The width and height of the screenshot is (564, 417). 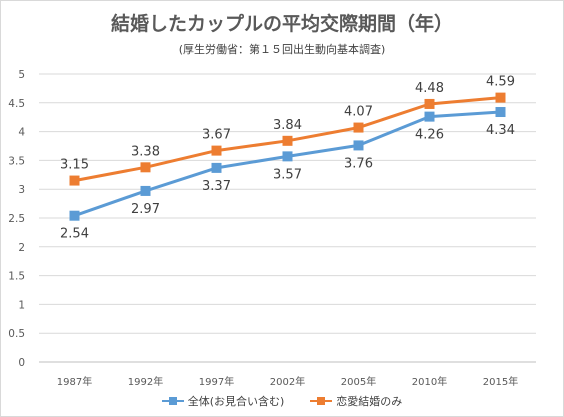 I want to click on y-tick-label: 1, so click(x=21, y=305).